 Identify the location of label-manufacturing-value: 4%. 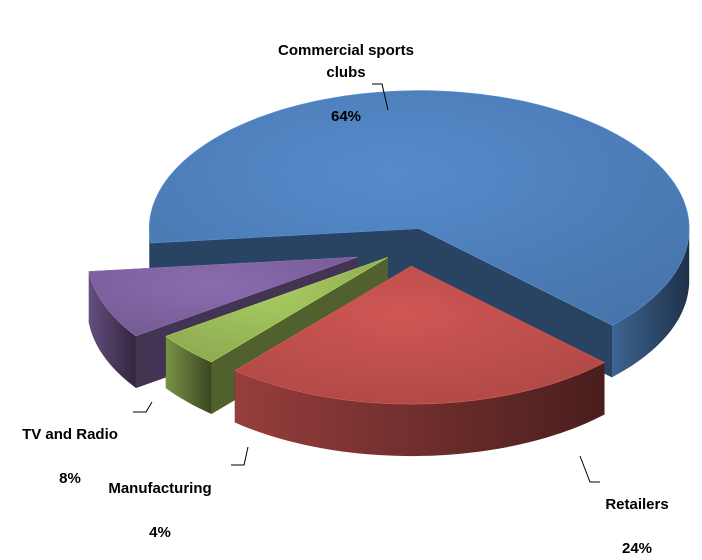
(160, 532).